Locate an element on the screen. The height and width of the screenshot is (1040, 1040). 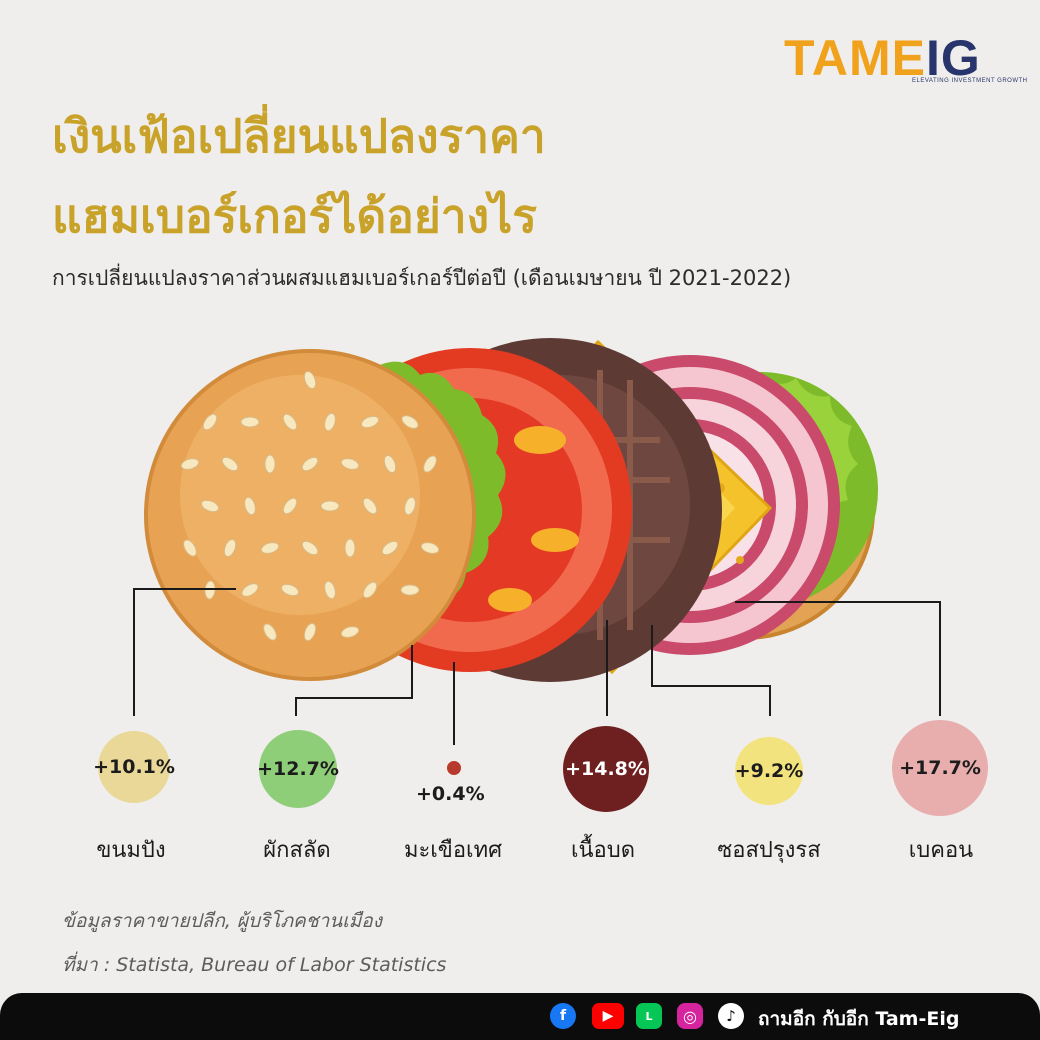
label-bacon: เบคอน is located at coordinates (941, 850).